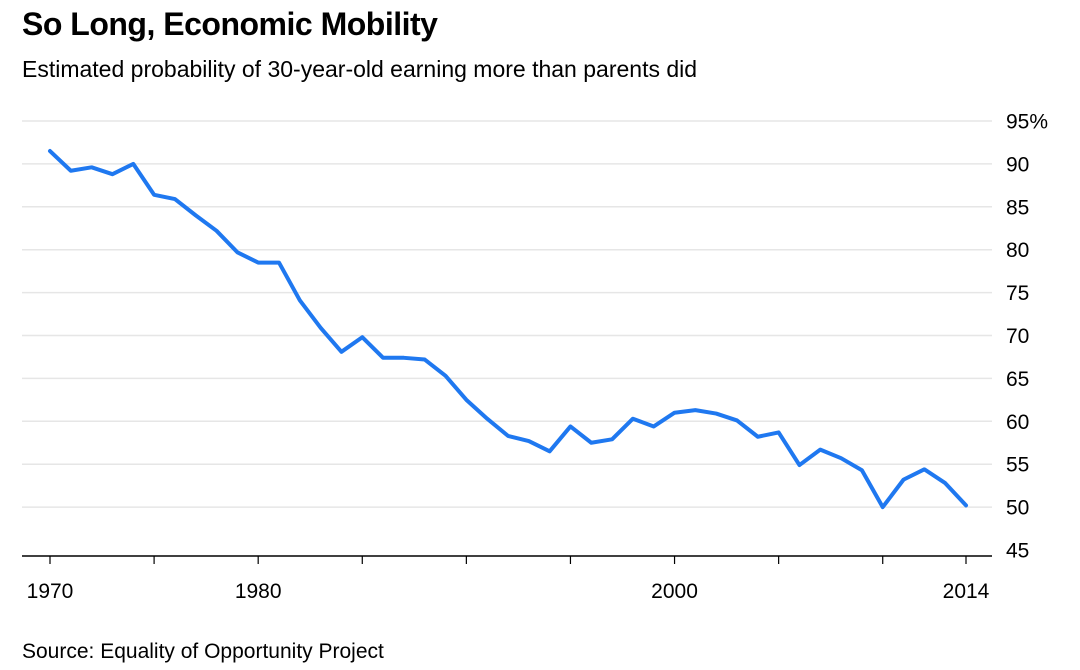 This screenshot has width=1080, height=670. I want to click on y-axis-tick-labels: 45 50 55 60 65 70 75 80 85 90 95%, so click(1027, 337).